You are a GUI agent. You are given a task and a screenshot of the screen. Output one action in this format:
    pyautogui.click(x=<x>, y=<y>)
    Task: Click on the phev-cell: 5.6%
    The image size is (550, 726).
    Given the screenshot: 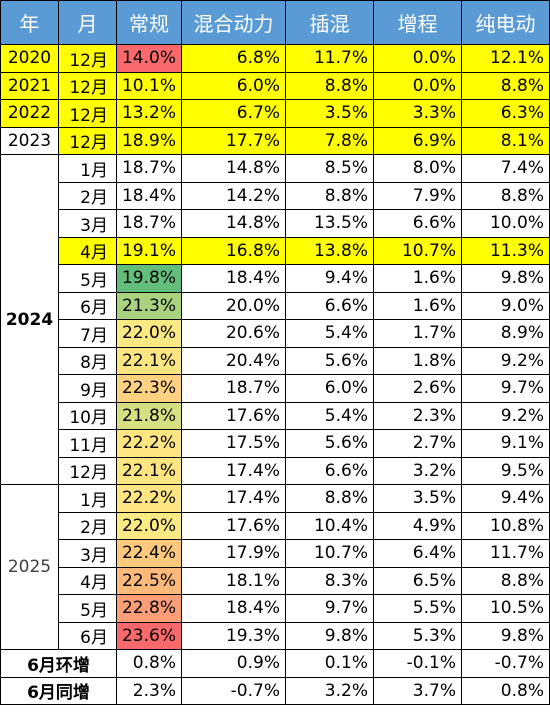 What is the action you would take?
    pyautogui.click(x=329, y=360)
    